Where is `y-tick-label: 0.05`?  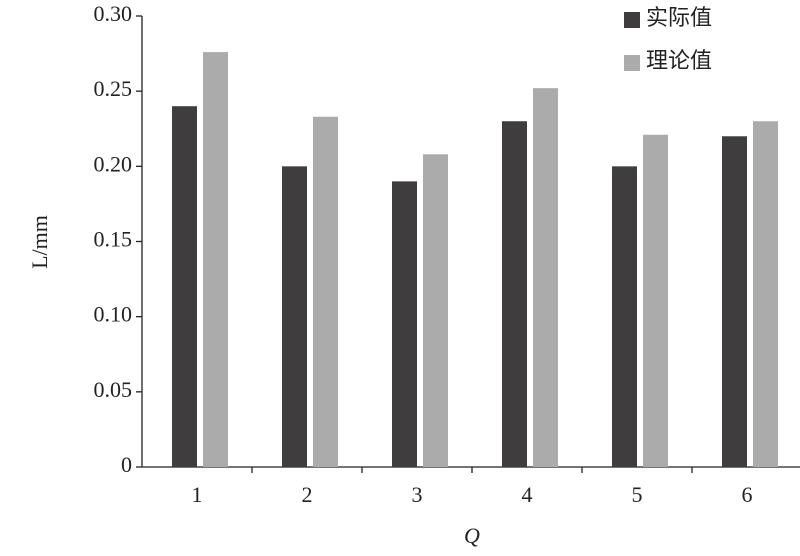 y-tick-label: 0.05 is located at coordinates (113, 389).